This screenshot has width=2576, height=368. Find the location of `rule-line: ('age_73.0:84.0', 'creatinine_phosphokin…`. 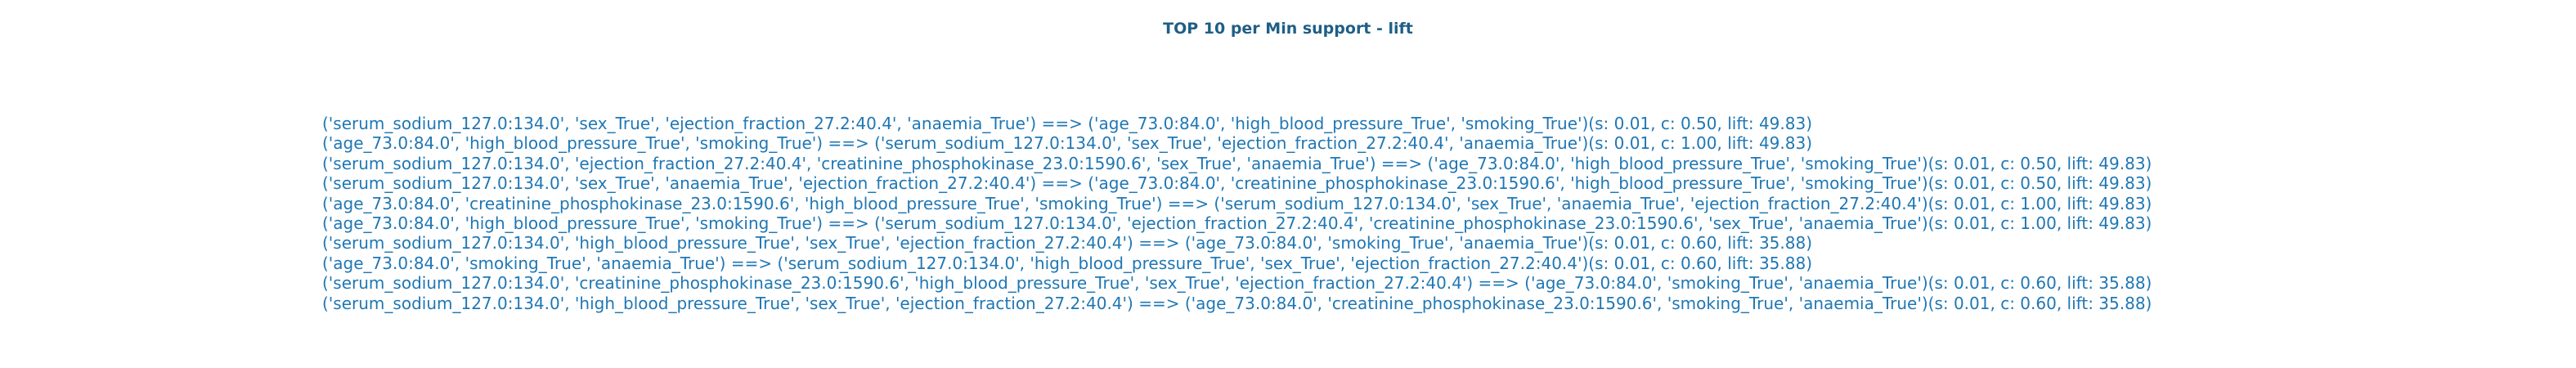

rule-line: ('age_73.0:84.0', 'creatinine_phosphokin… is located at coordinates (1237, 203).